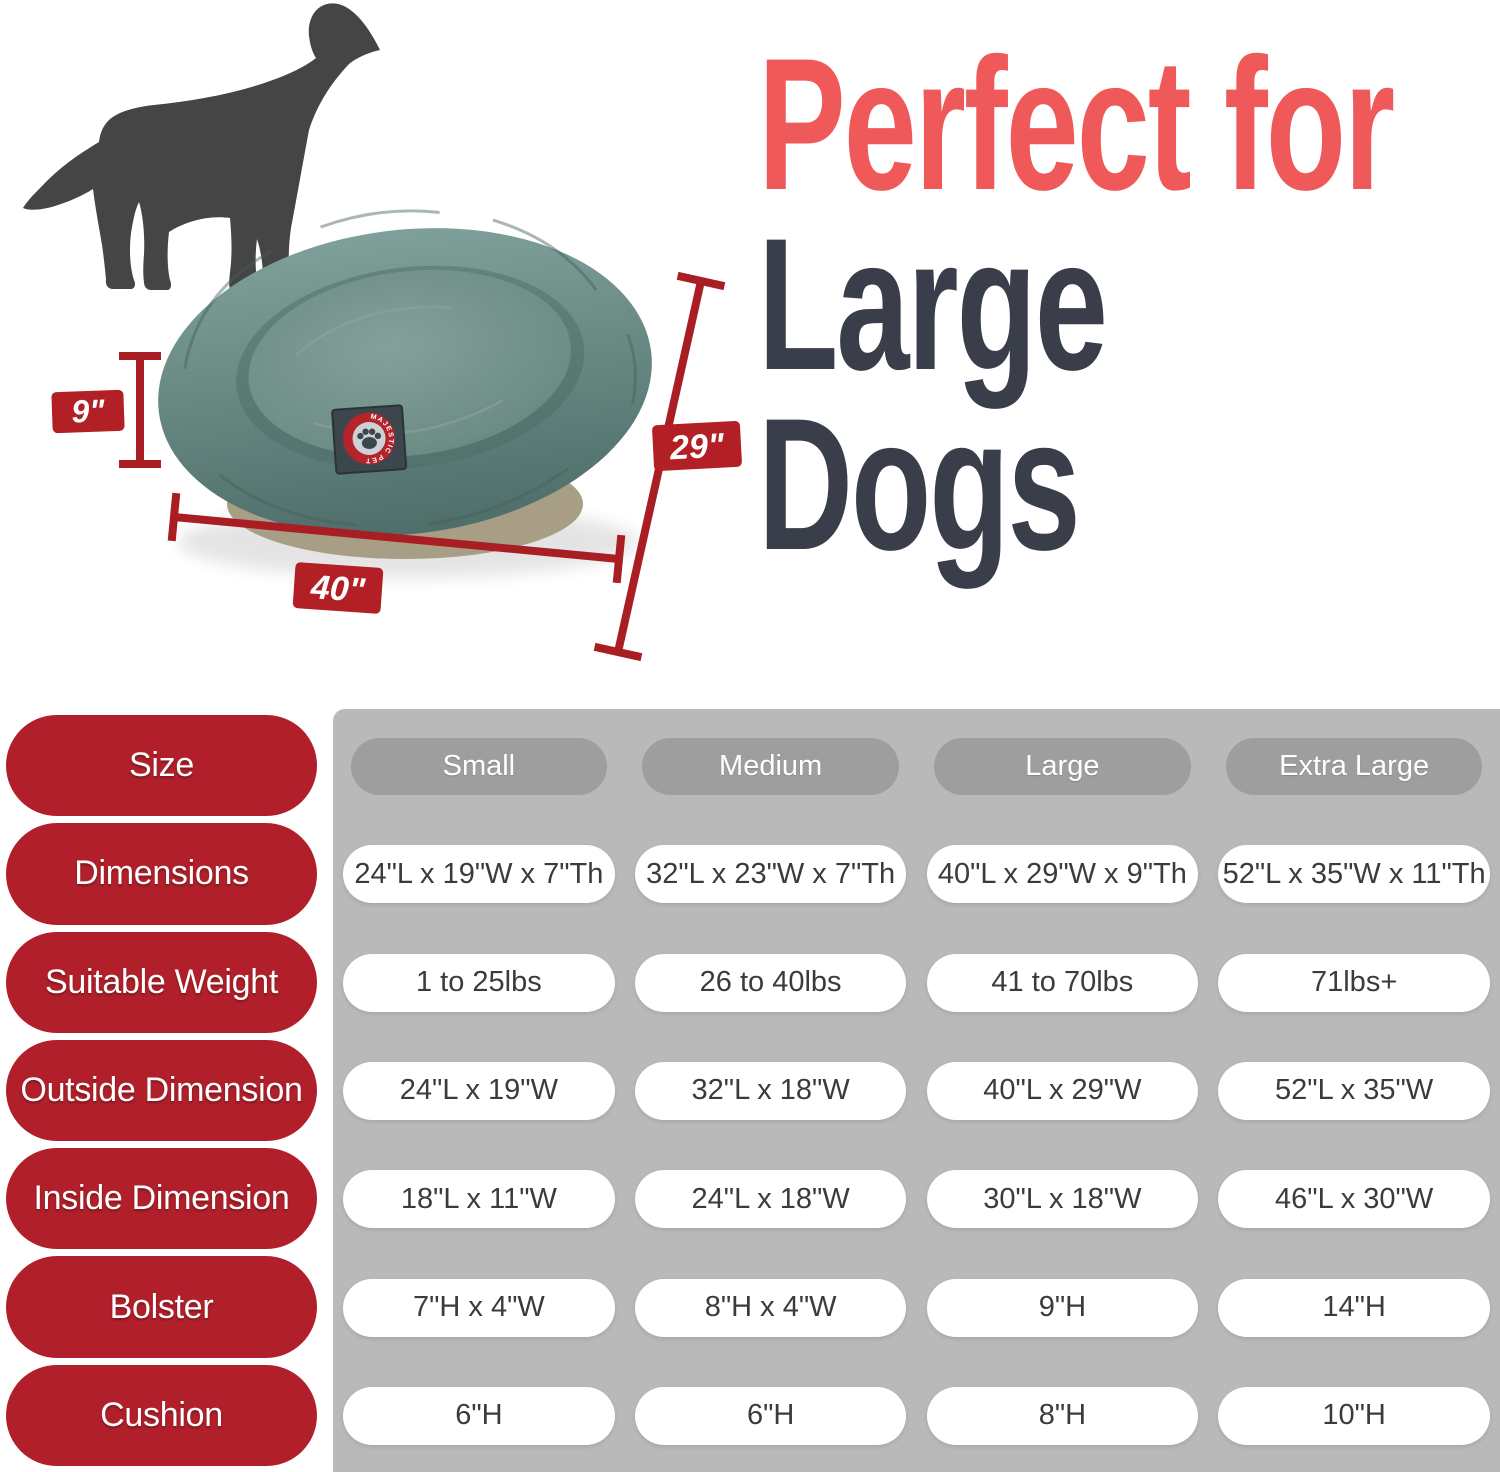 The width and height of the screenshot is (1500, 1472). I want to click on paw-icon, so click(369, 438).